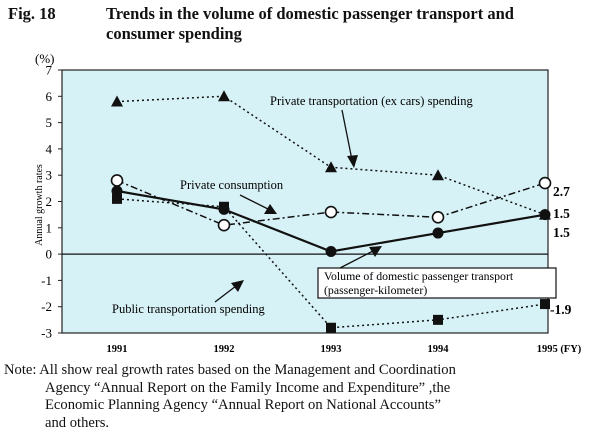 This screenshot has height=444, width=591. I want to click on arrow-private-consumption, so click(258, 204).